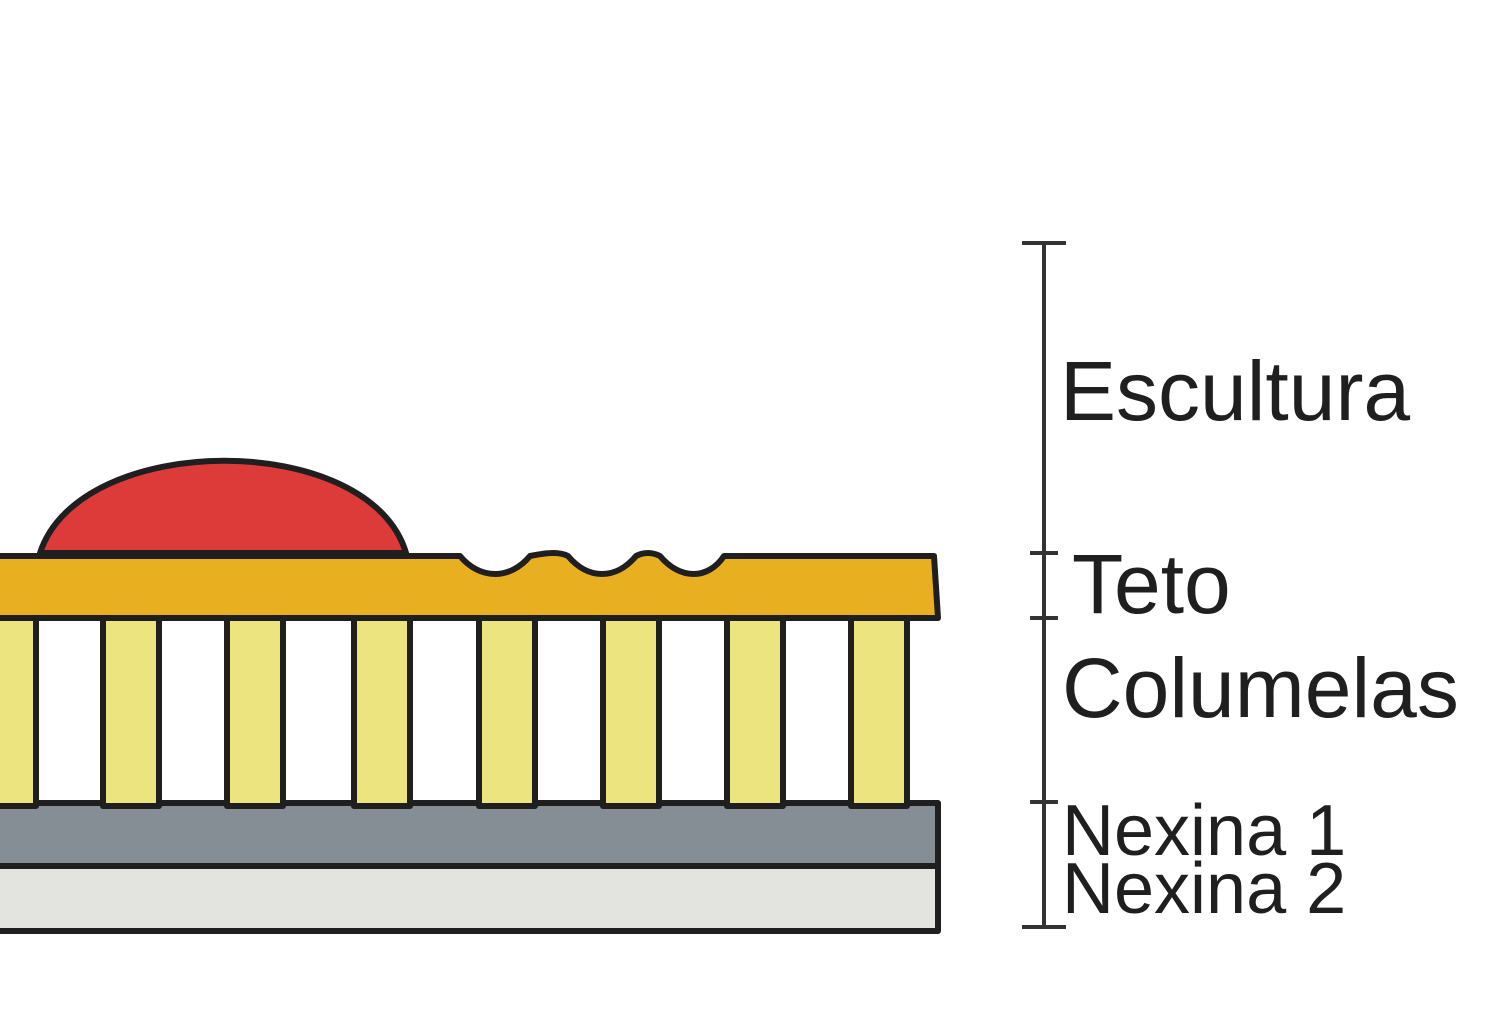 This screenshot has width=1500, height=1032. I want to click on scale-bar, so click(1044, 585).